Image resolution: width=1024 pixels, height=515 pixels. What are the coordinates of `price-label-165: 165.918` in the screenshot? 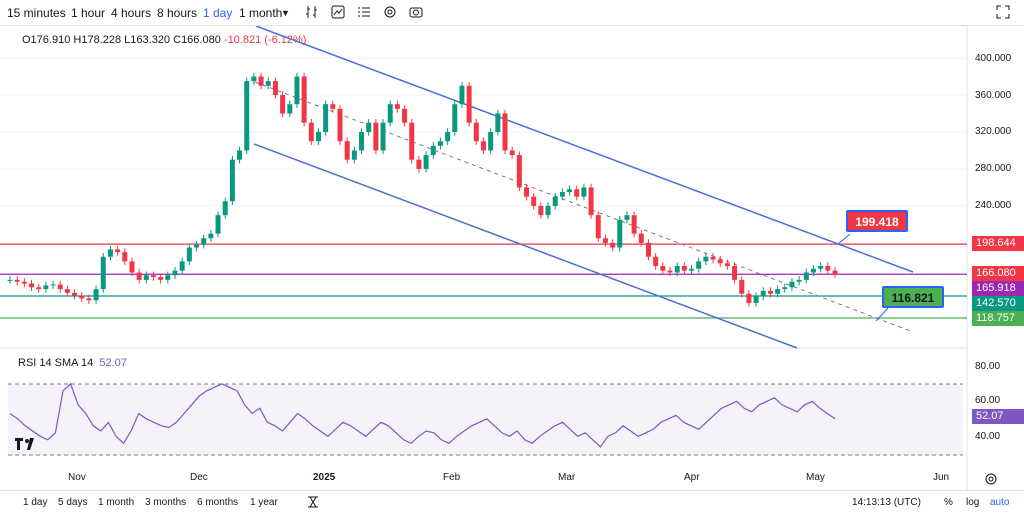 It's located at (998, 288).